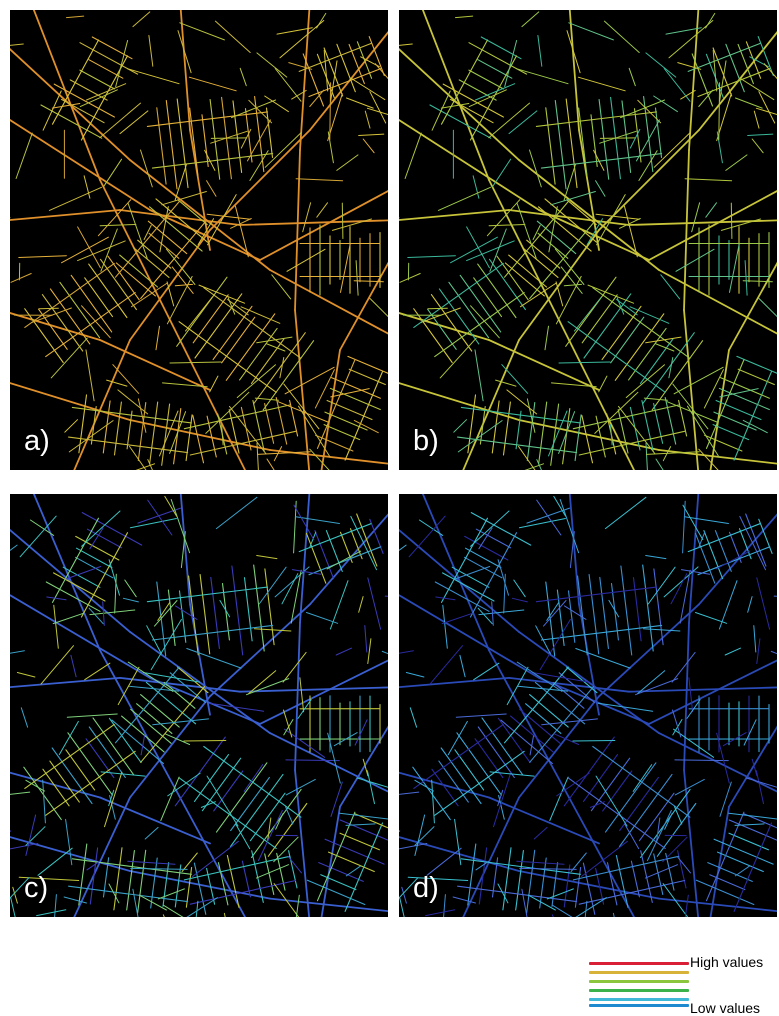  What do you see at coordinates (725, 1008) in the screenshot?
I see `legend-low-label: Low values` at bounding box center [725, 1008].